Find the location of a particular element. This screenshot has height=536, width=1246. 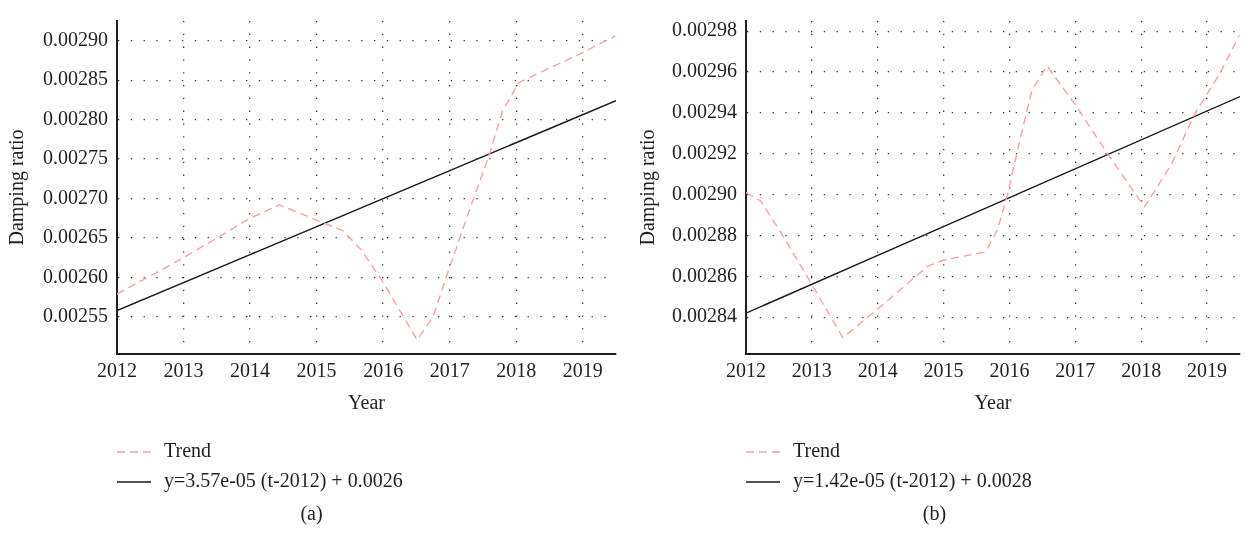

y-tick-label: 0.00265 is located at coordinates (75, 236).